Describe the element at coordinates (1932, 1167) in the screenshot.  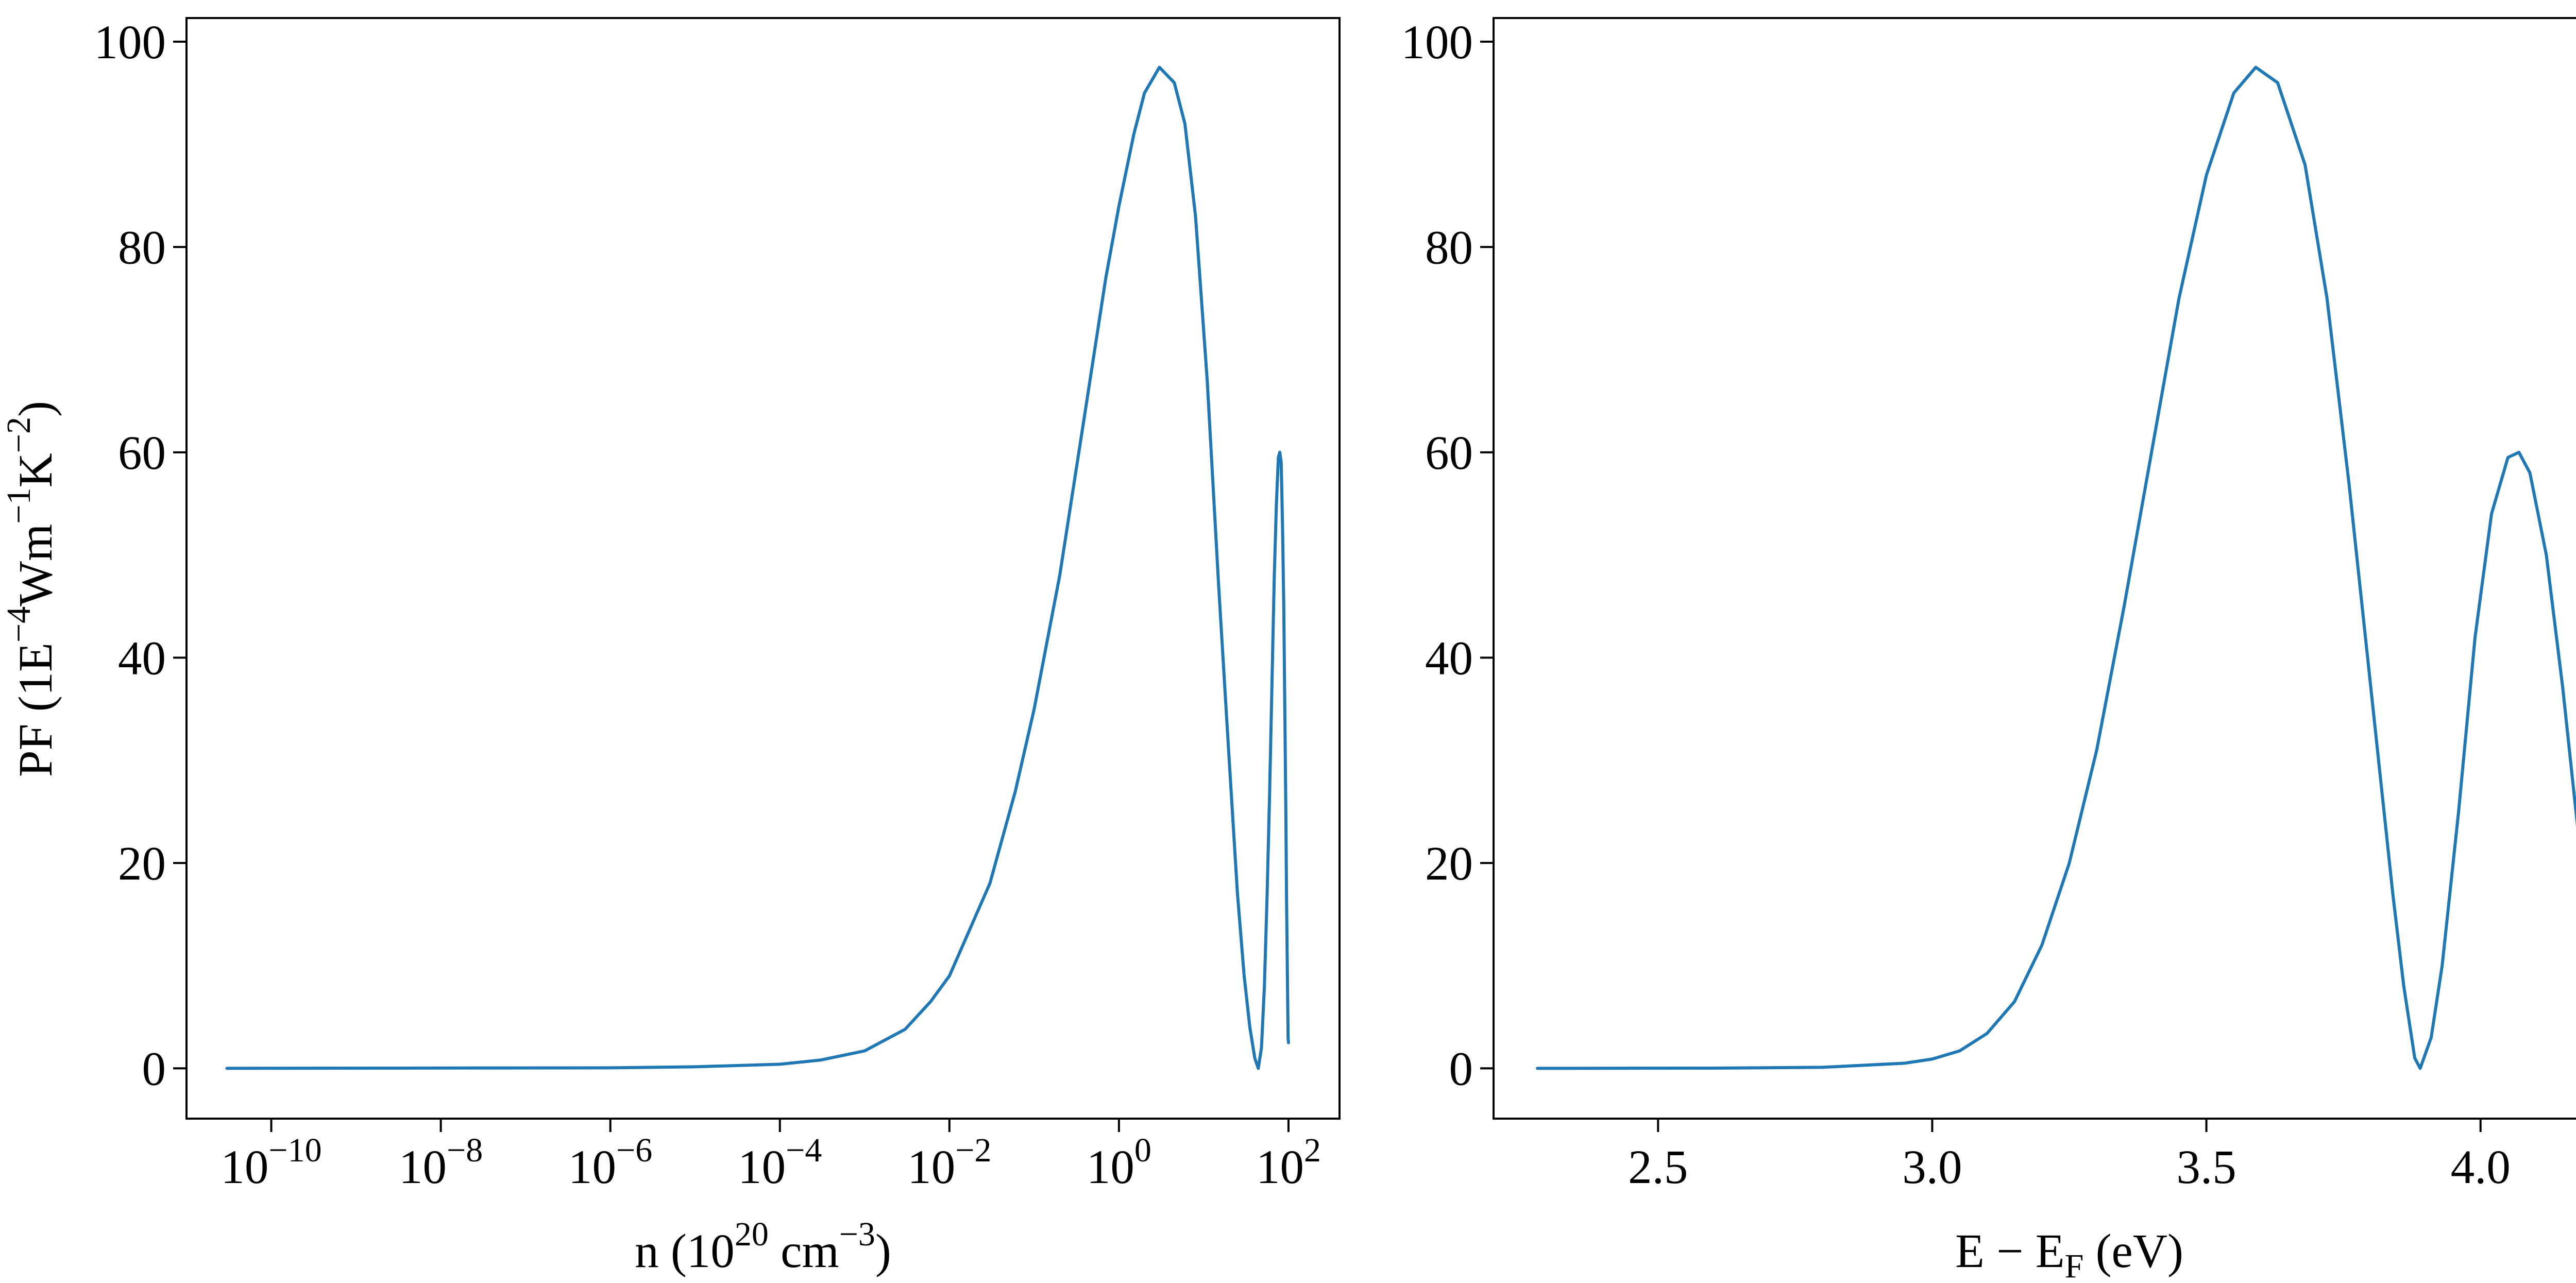
I see `x-tick-label: 3.0` at that location.